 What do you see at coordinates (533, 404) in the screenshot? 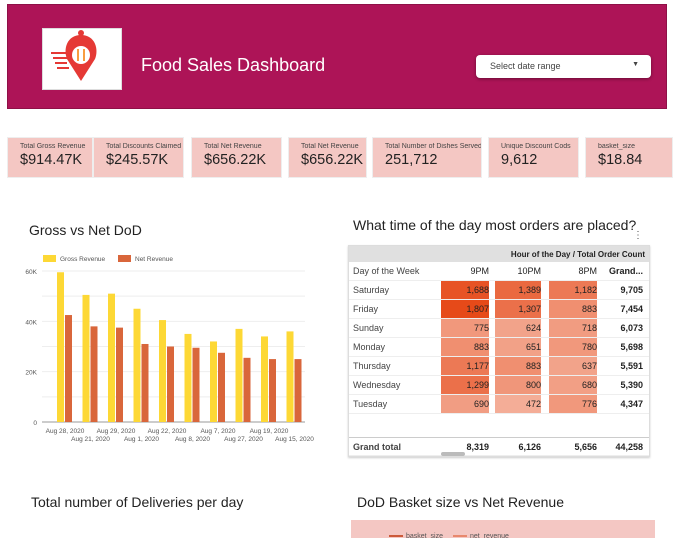
I see `cell-value: 472` at bounding box center [533, 404].